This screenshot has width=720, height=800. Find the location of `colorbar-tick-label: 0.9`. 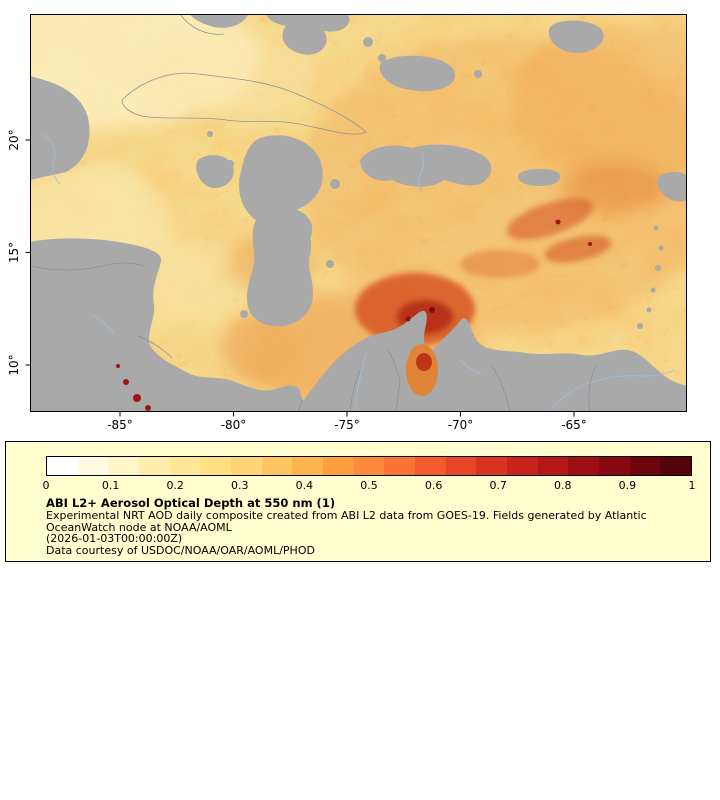

colorbar-tick-label: 0.9 is located at coordinates (627, 485).